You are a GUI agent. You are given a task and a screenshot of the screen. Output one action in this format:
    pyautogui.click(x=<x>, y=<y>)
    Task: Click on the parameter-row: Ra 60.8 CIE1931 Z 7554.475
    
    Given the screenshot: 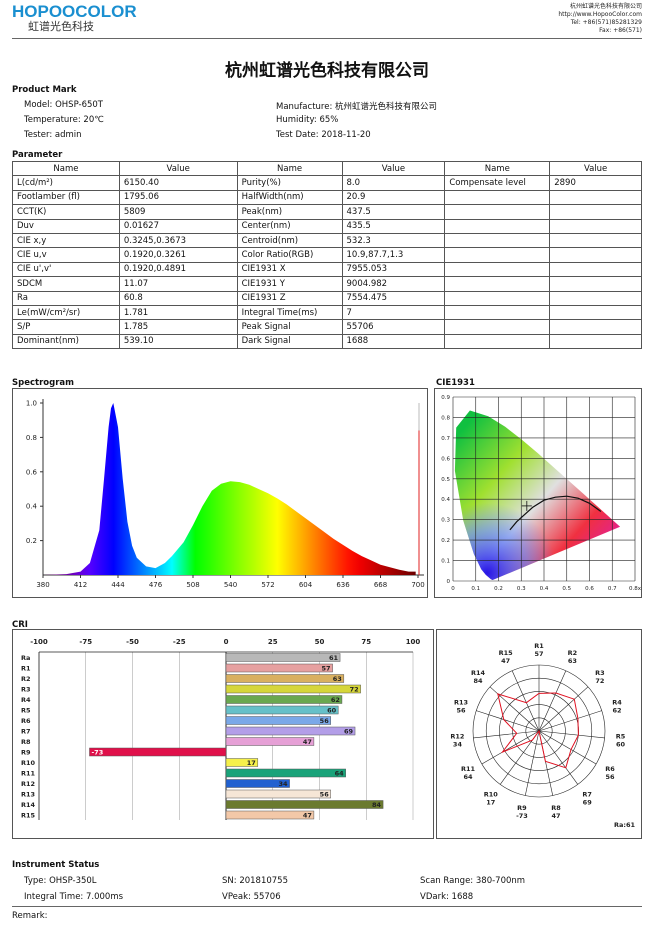 What is the action you would take?
    pyautogui.click(x=327, y=298)
    